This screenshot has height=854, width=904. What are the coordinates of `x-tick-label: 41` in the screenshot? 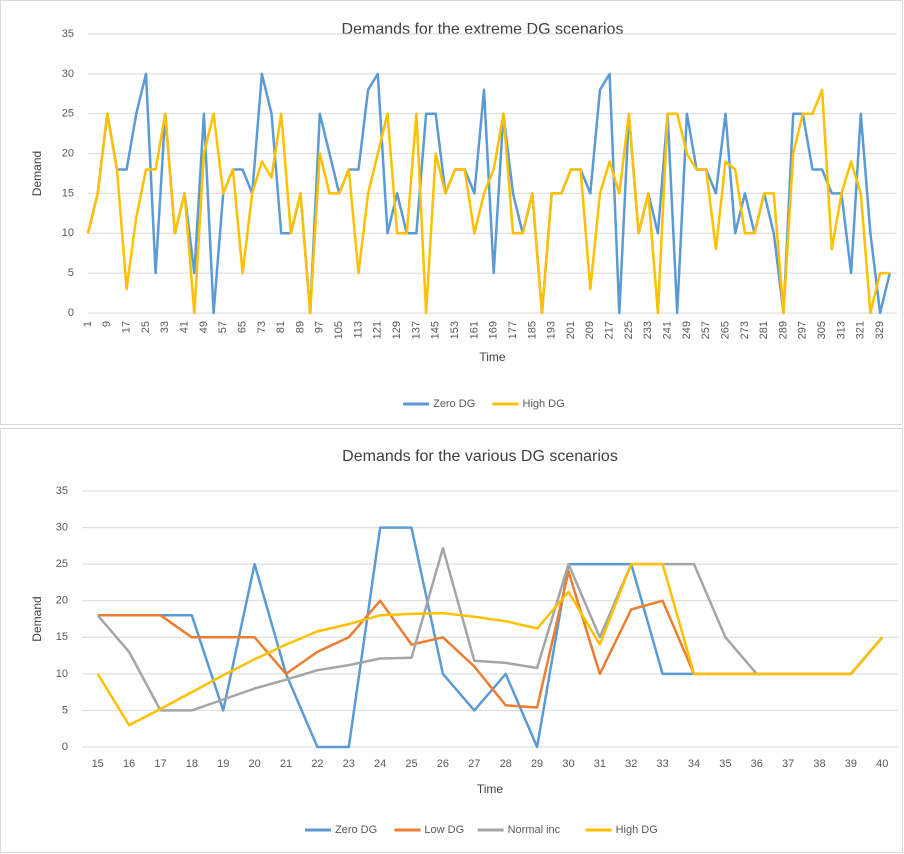 It's located at (185, 327).